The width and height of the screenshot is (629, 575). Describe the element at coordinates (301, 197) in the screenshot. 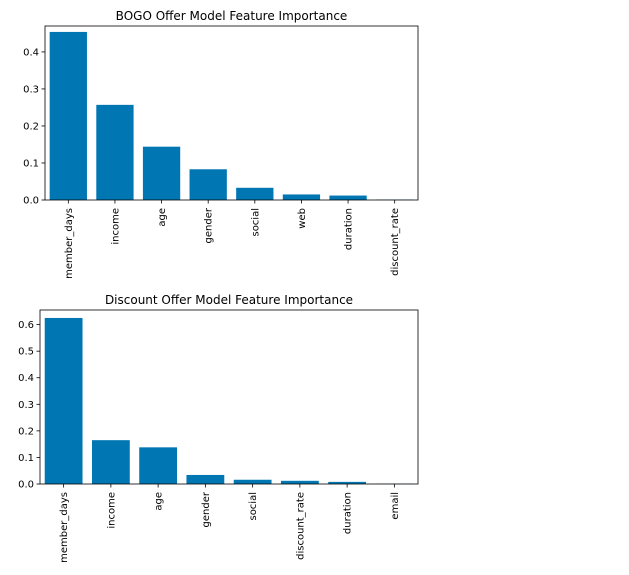

I see `bar-web` at that location.